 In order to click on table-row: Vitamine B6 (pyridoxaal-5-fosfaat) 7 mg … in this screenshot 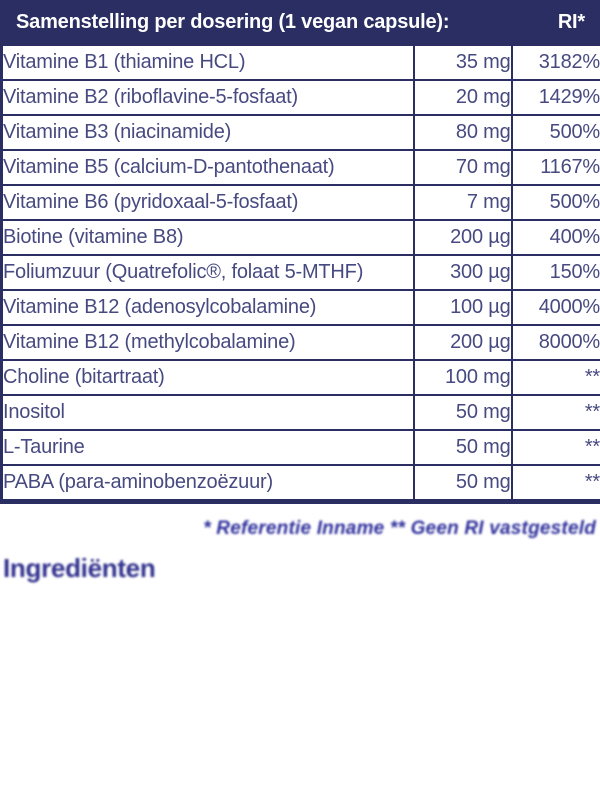, I will do `click(300, 202)`.